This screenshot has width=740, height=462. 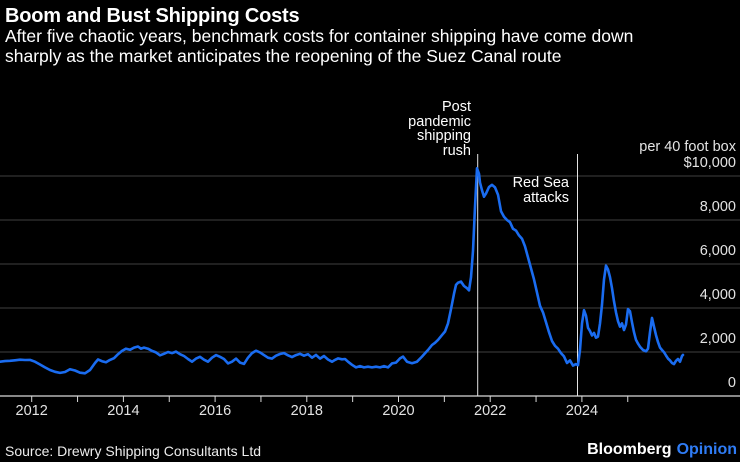 I want to click on y-tick-label-8000: 8,000, so click(x=717, y=207).